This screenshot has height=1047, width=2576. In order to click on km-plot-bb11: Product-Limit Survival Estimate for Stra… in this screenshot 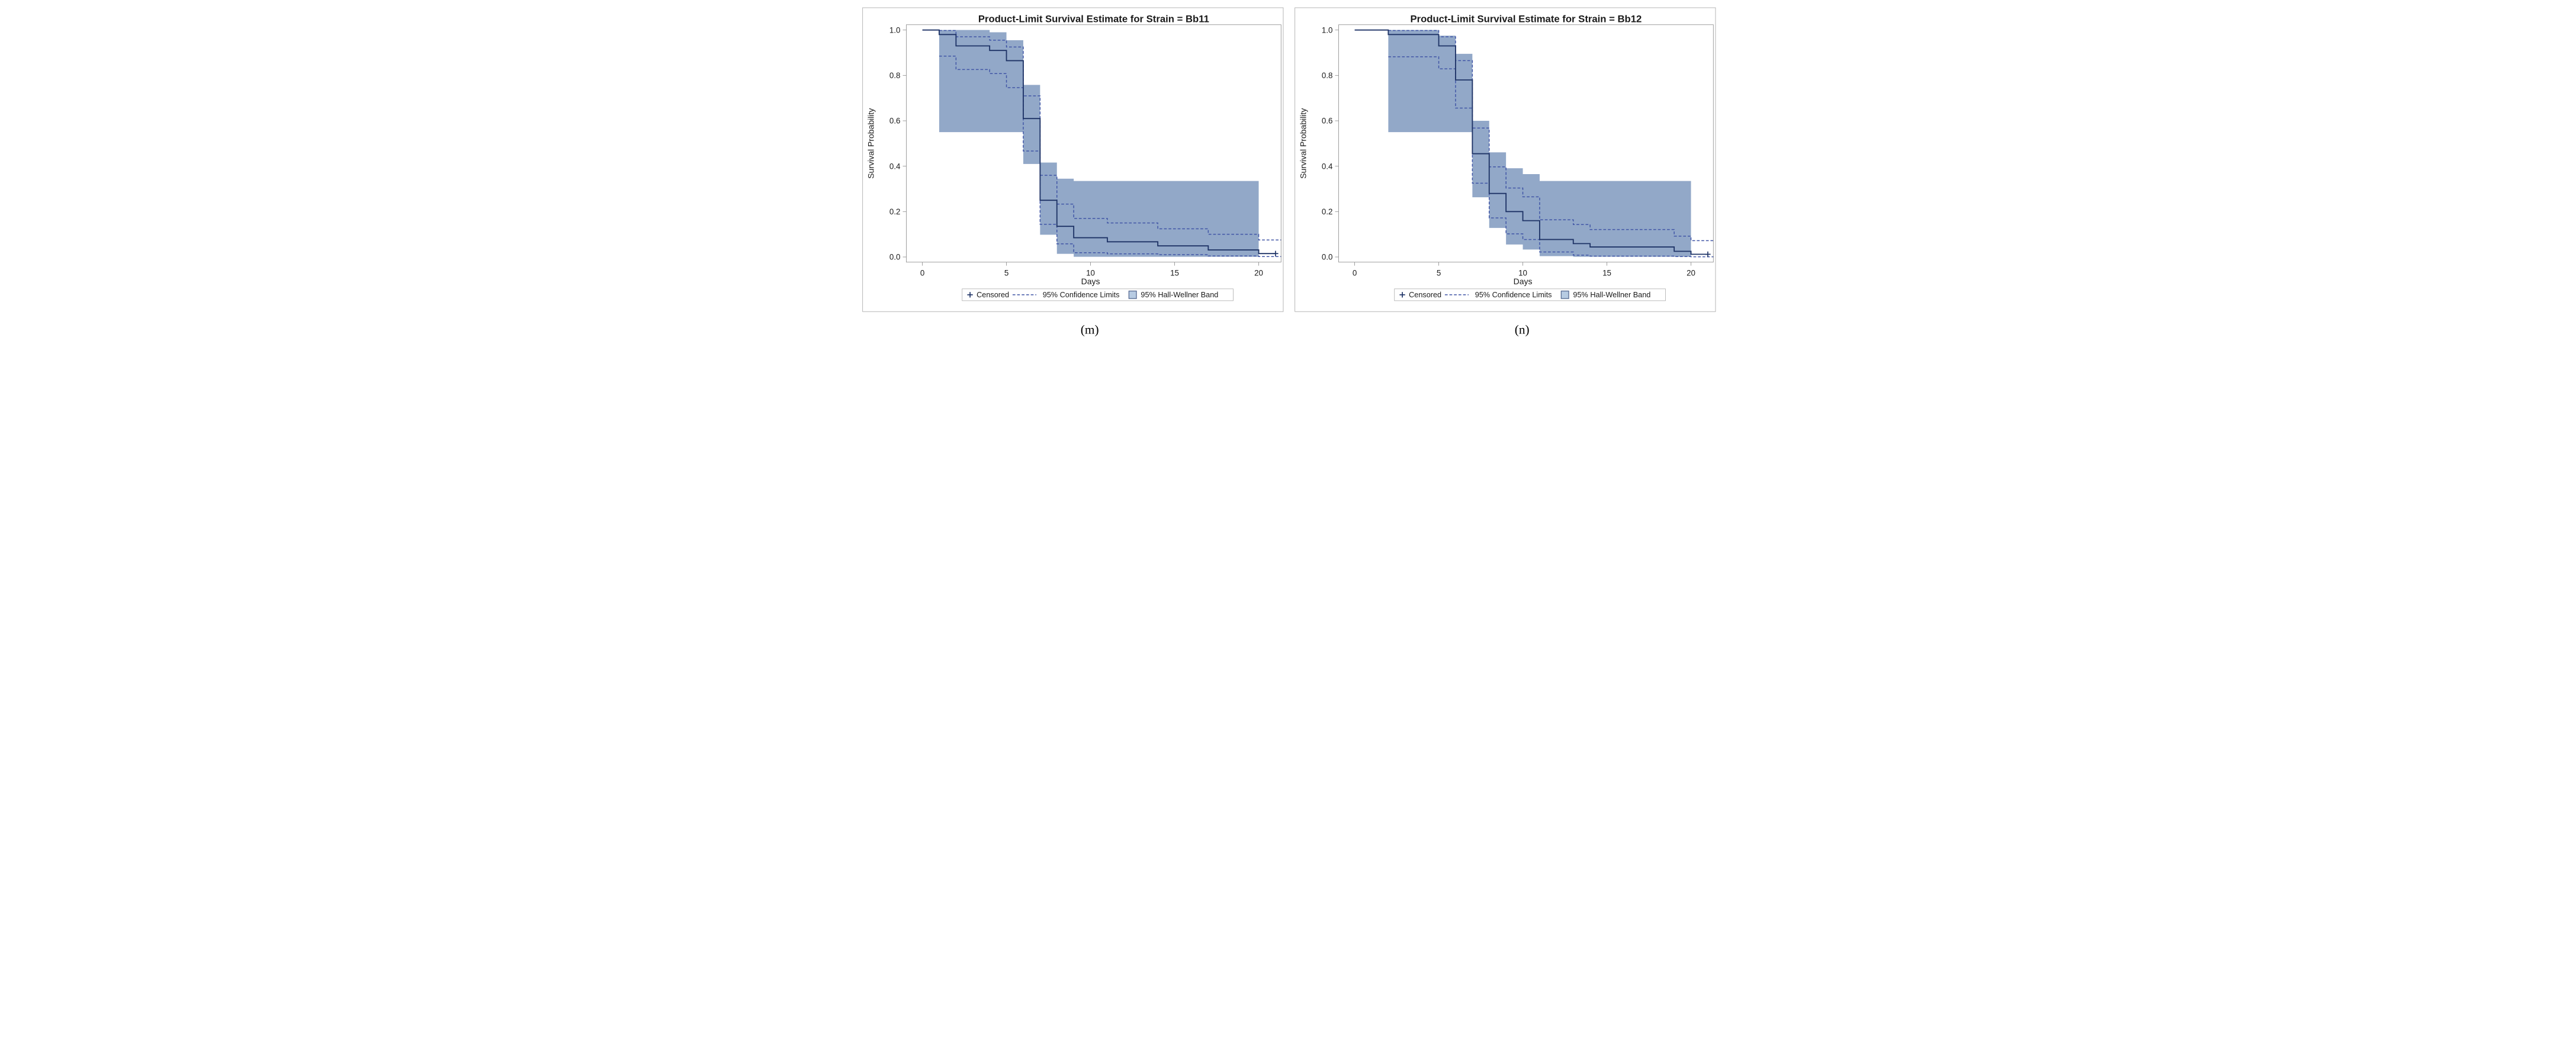, I will do `click(1073, 172)`.